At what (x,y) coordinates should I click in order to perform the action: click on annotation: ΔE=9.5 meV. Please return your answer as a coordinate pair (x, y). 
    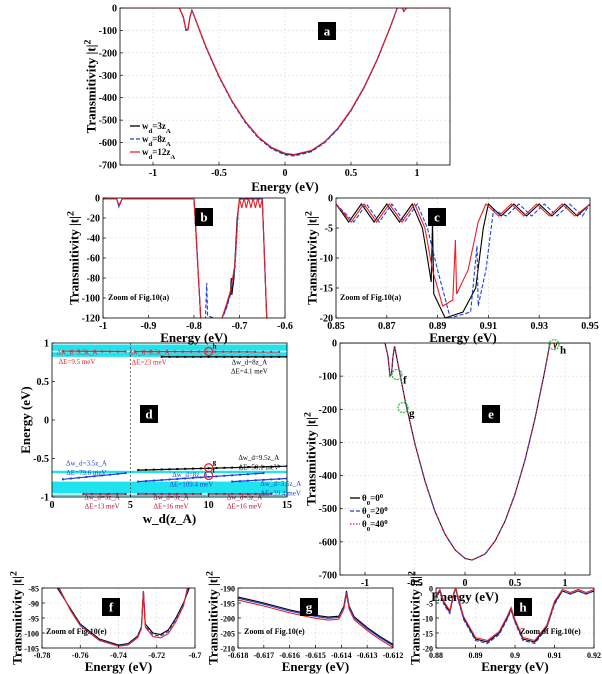
    Looking at the image, I should click on (77, 362).